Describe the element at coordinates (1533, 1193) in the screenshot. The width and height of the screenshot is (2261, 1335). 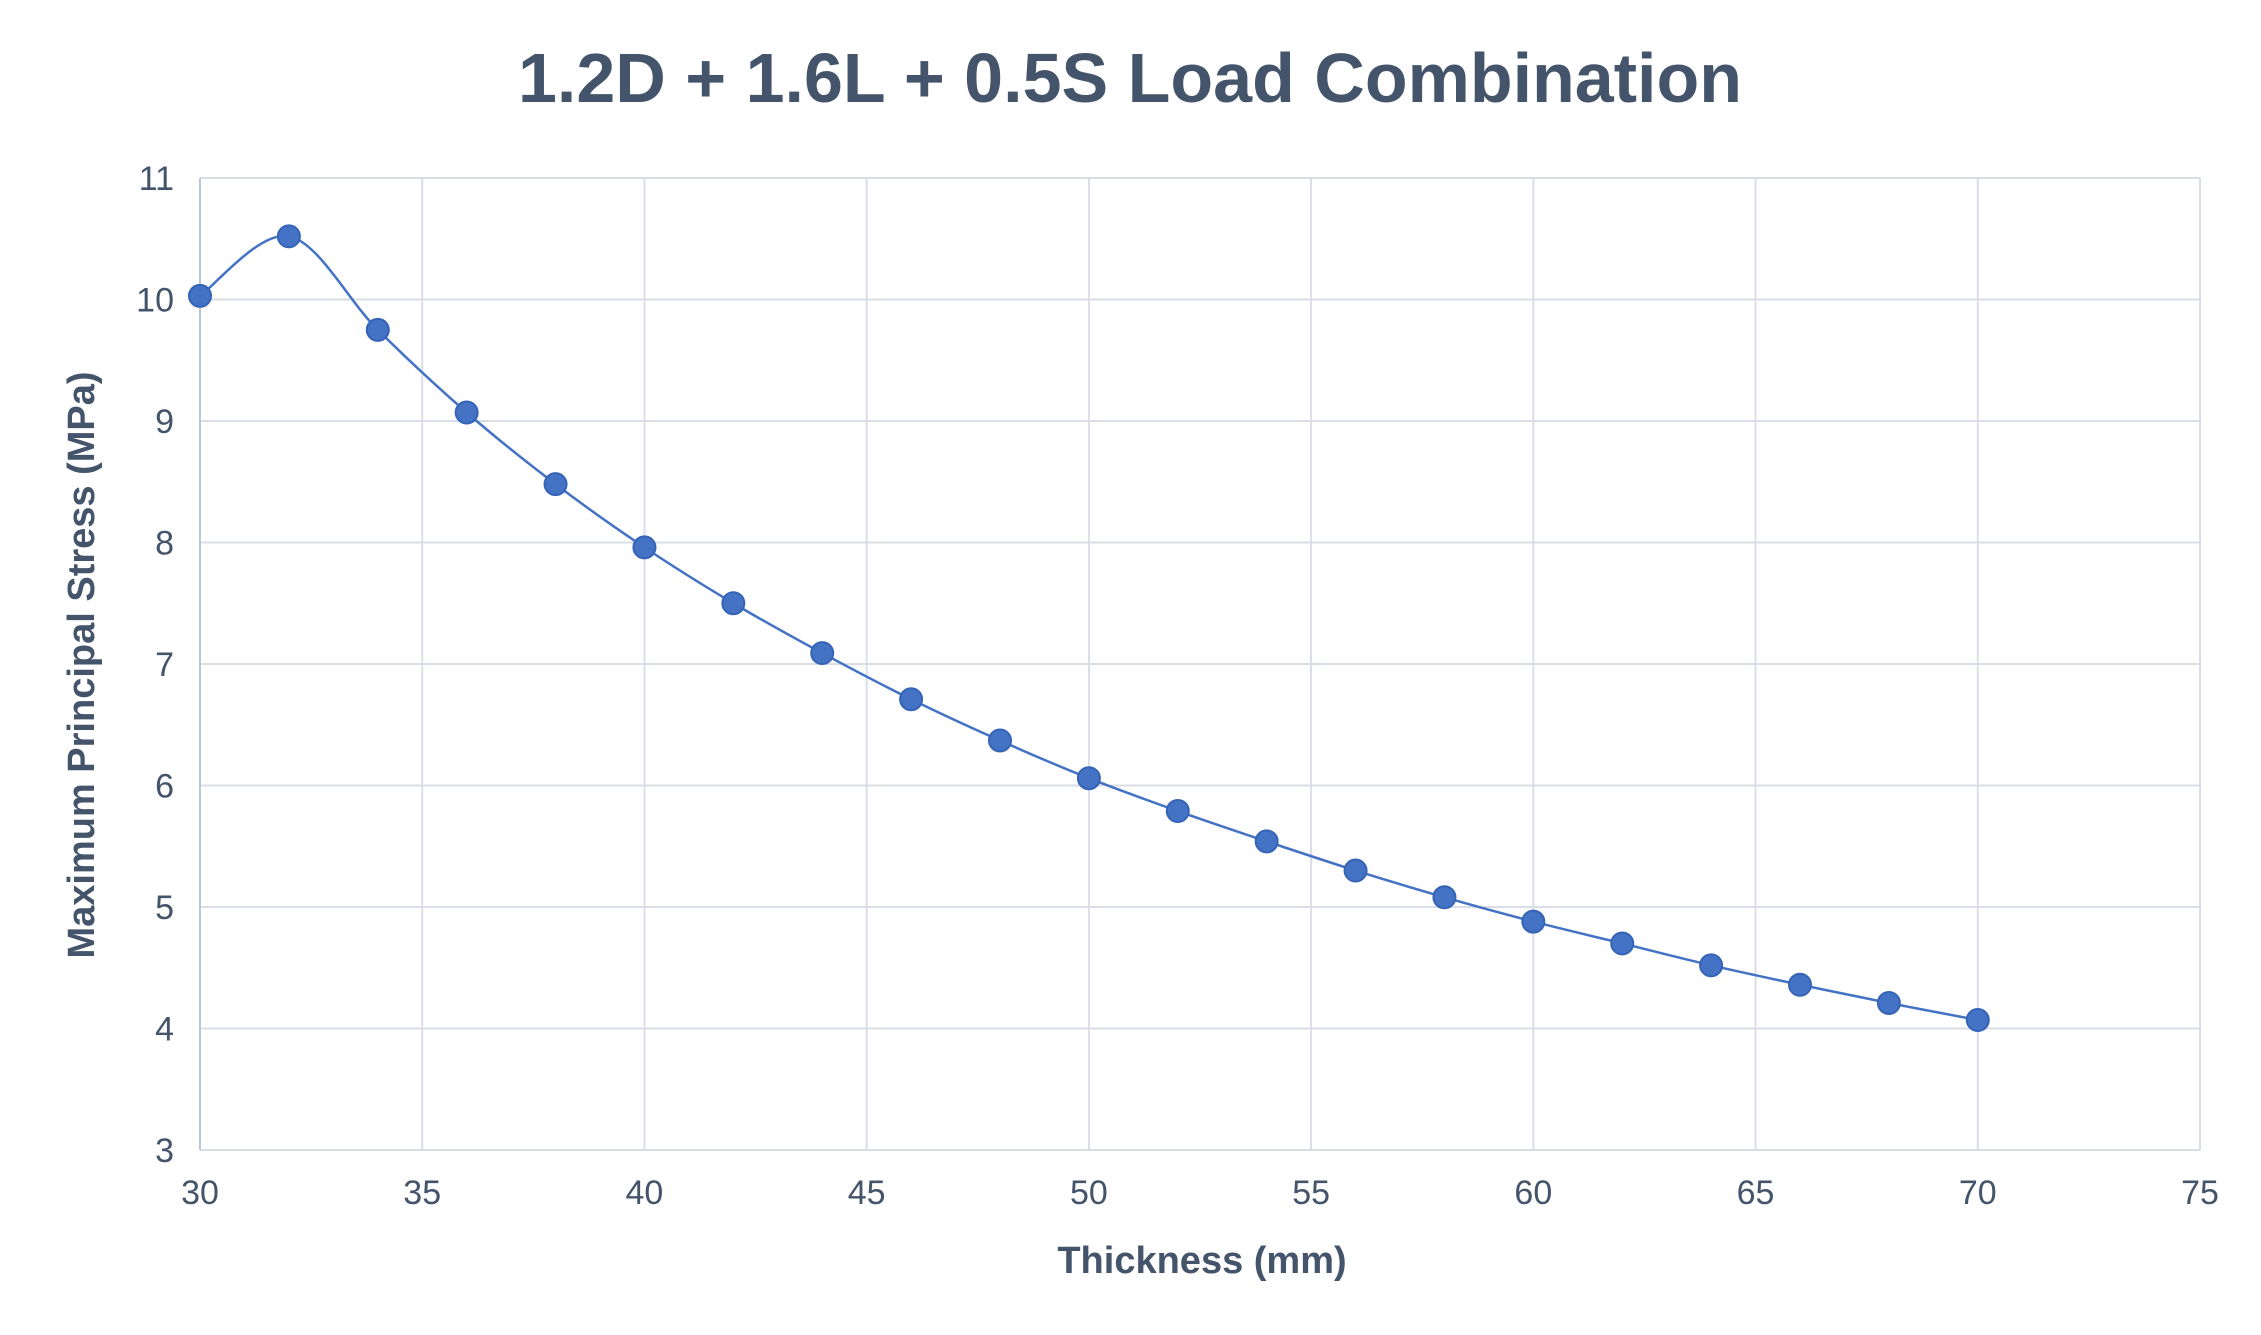
I see `x-tick-label: 60` at that location.